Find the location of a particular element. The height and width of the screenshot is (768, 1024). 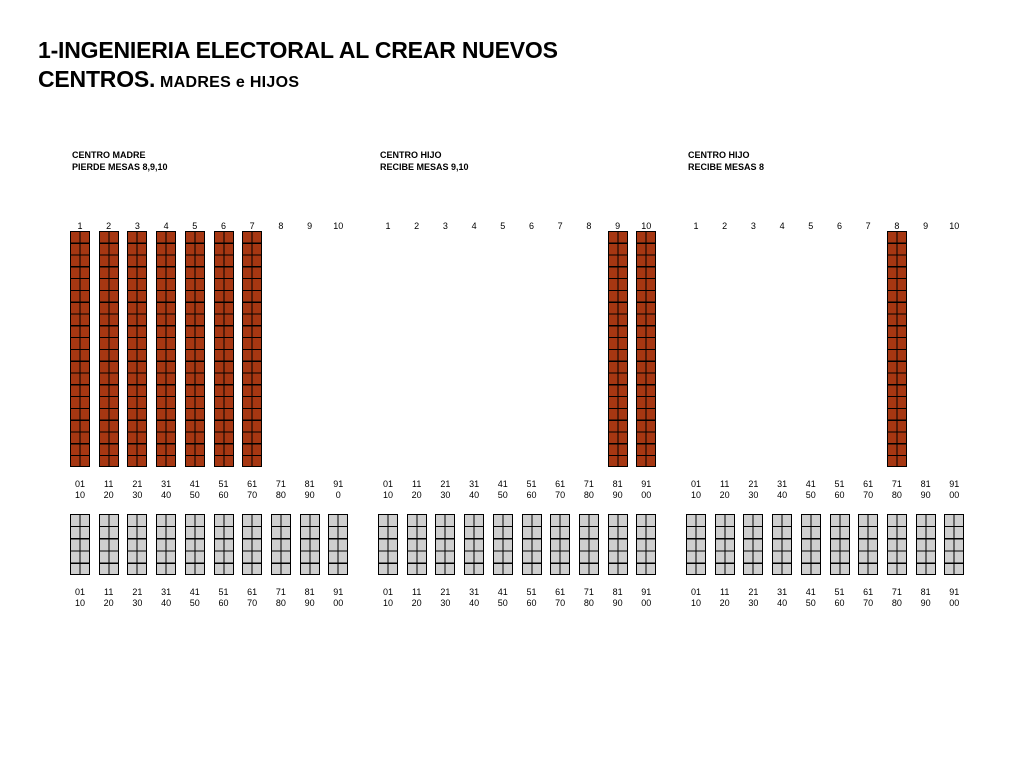

title-subtitle: MADRES e HIJOS is located at coordinates (227, 82).